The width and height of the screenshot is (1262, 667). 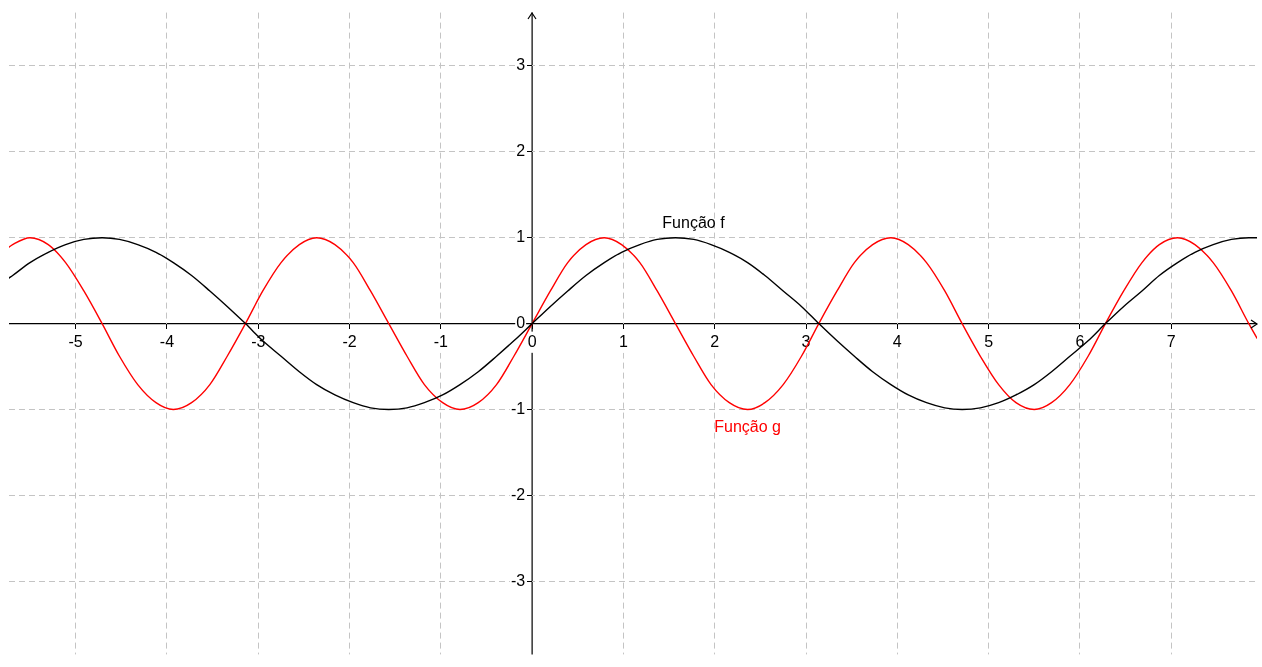 What do you see at coordinates (694, 223) in the screenshot?
I see `series-label: Função f` at bounding box center [694, 223].